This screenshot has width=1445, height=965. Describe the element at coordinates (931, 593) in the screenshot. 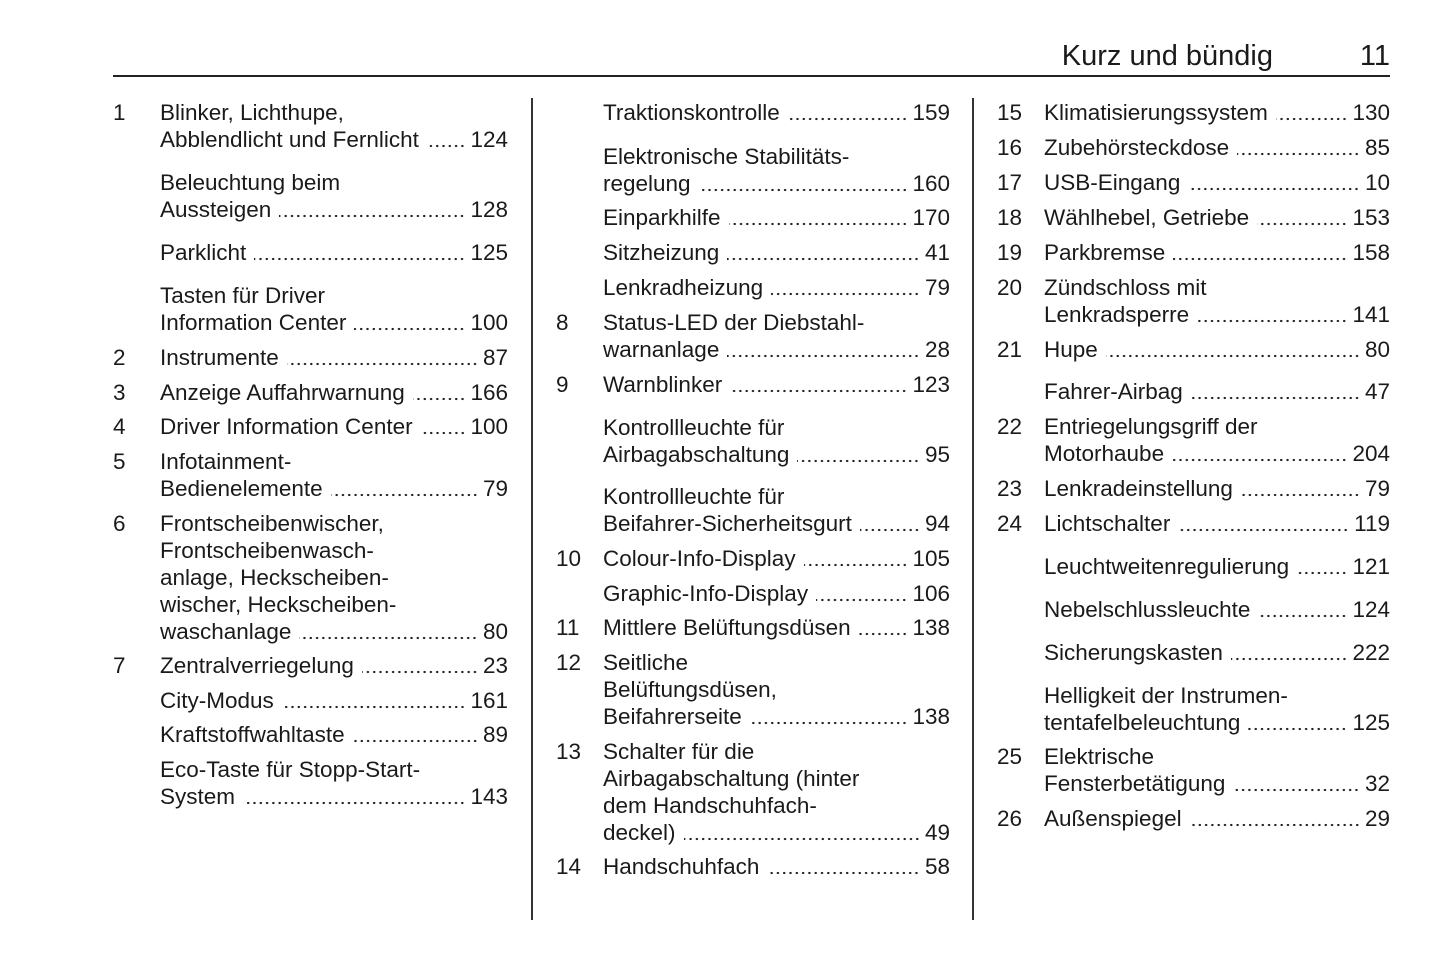

I see `entry-page: 106` at that location.